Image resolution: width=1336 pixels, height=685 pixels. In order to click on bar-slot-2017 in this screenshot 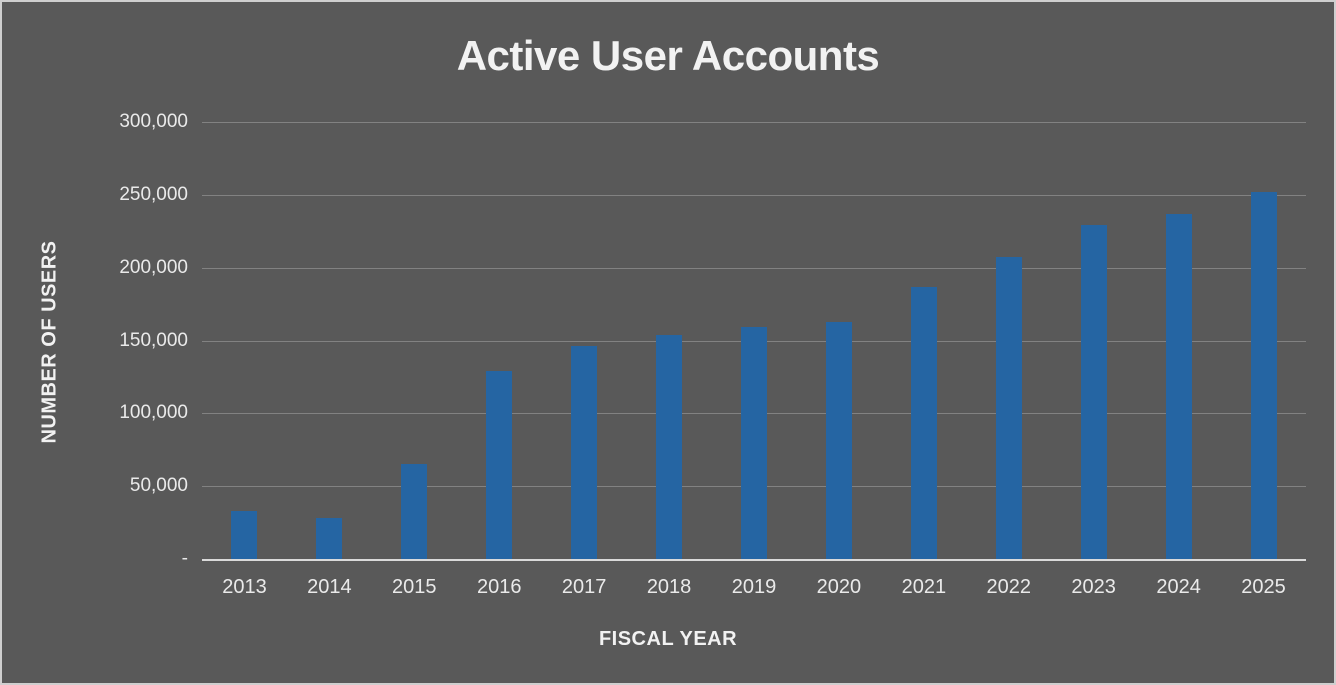, I will do `click(584, 340)`.